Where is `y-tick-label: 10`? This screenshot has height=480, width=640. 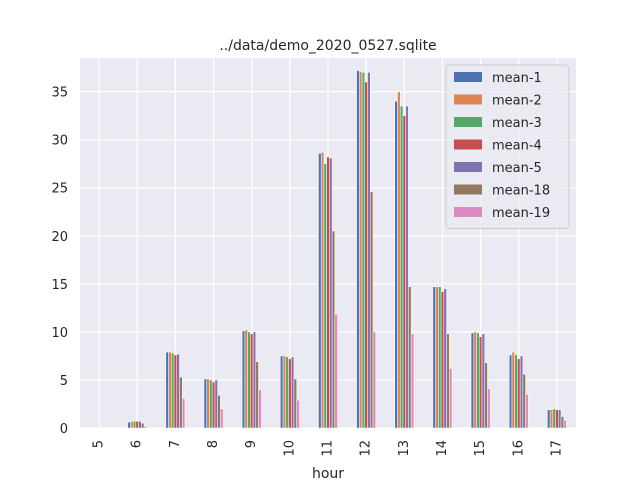 y-tick-label: 10 is located at coordinates (59, 333).